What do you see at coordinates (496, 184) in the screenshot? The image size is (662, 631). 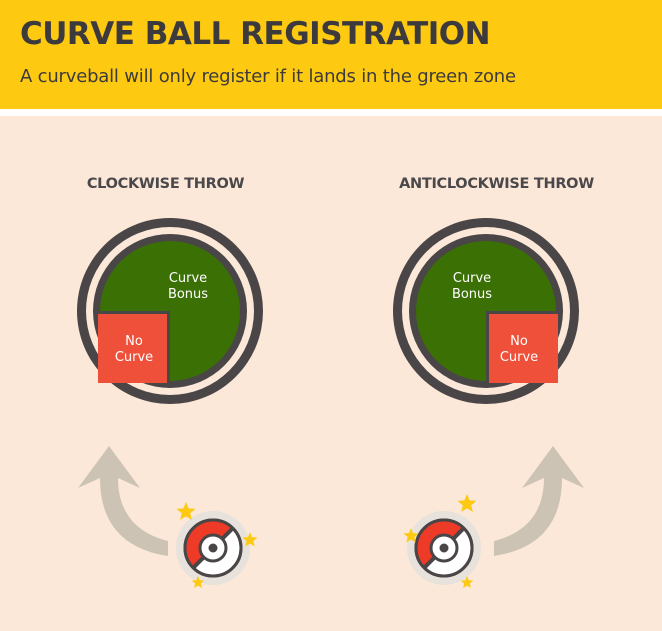 I see `section-title: ANTICLOCKWISE THROW` at bounding box center [496, 184].